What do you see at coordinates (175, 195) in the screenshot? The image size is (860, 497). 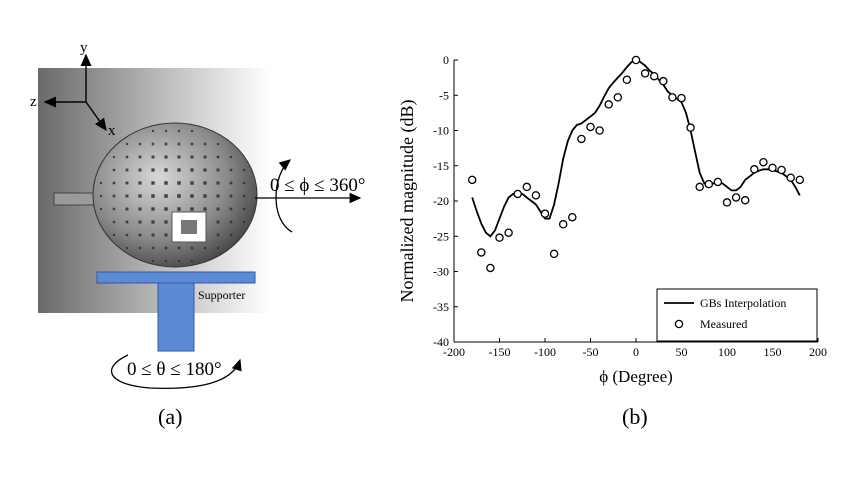 I see `lens-sphere` at bounding box center [175, 195].